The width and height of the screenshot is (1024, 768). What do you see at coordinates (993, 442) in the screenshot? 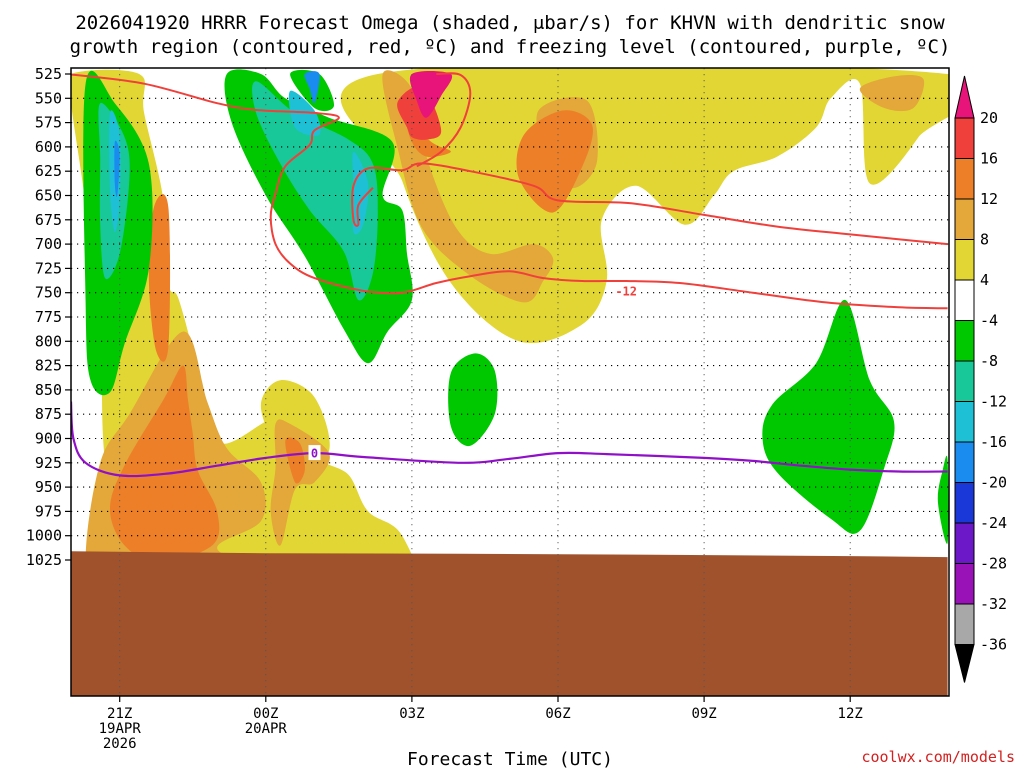
I see `colorbar-label-8: -16` at bounding box center [993, 442].